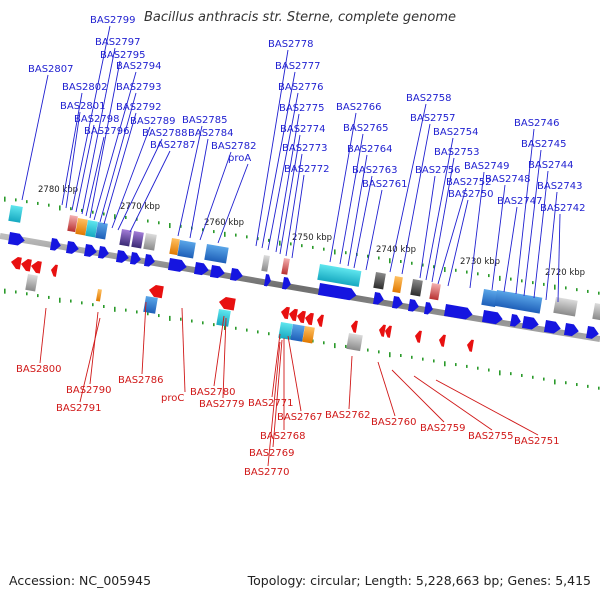  Describe the element at coordinates (153, 121) in the screenshot. I see `gene-label-forward: BAS2789` at that location.